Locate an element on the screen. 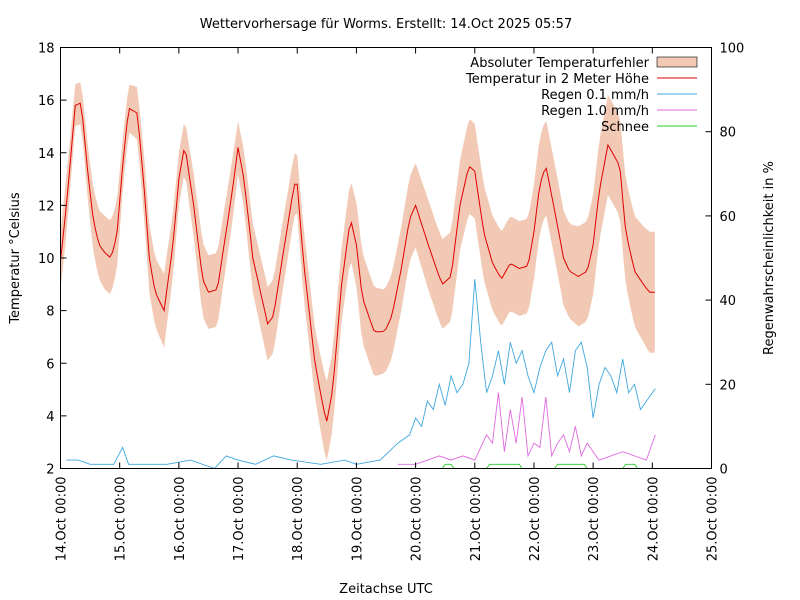  x-tick-label: 24.Oct 00:00 is located at coordinates (653, 519).